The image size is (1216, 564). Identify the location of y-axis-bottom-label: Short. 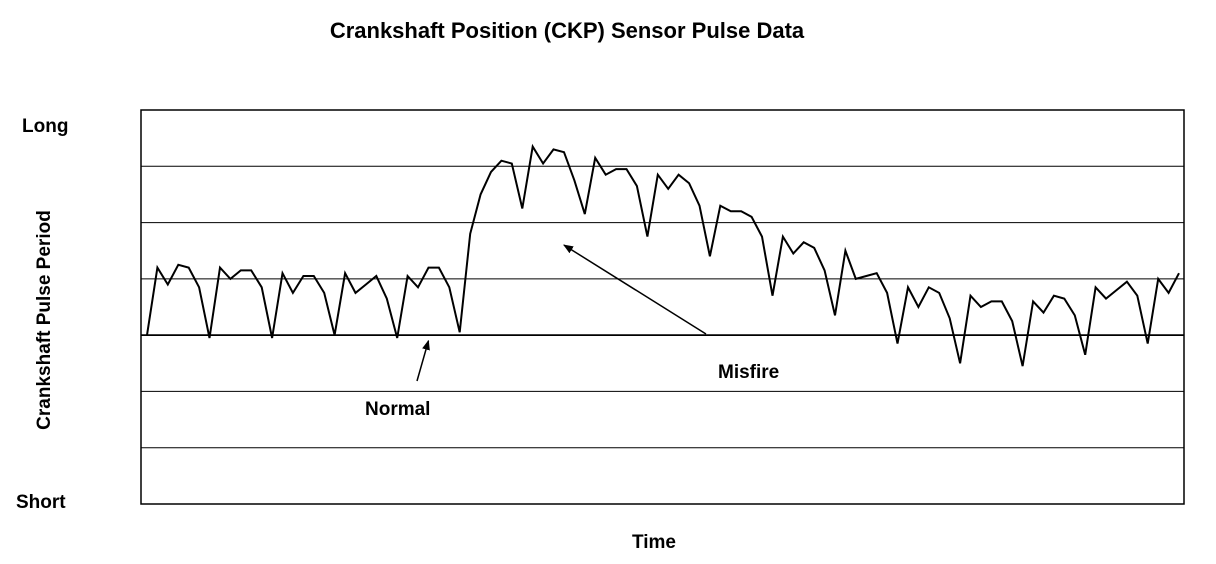
(41, 502).